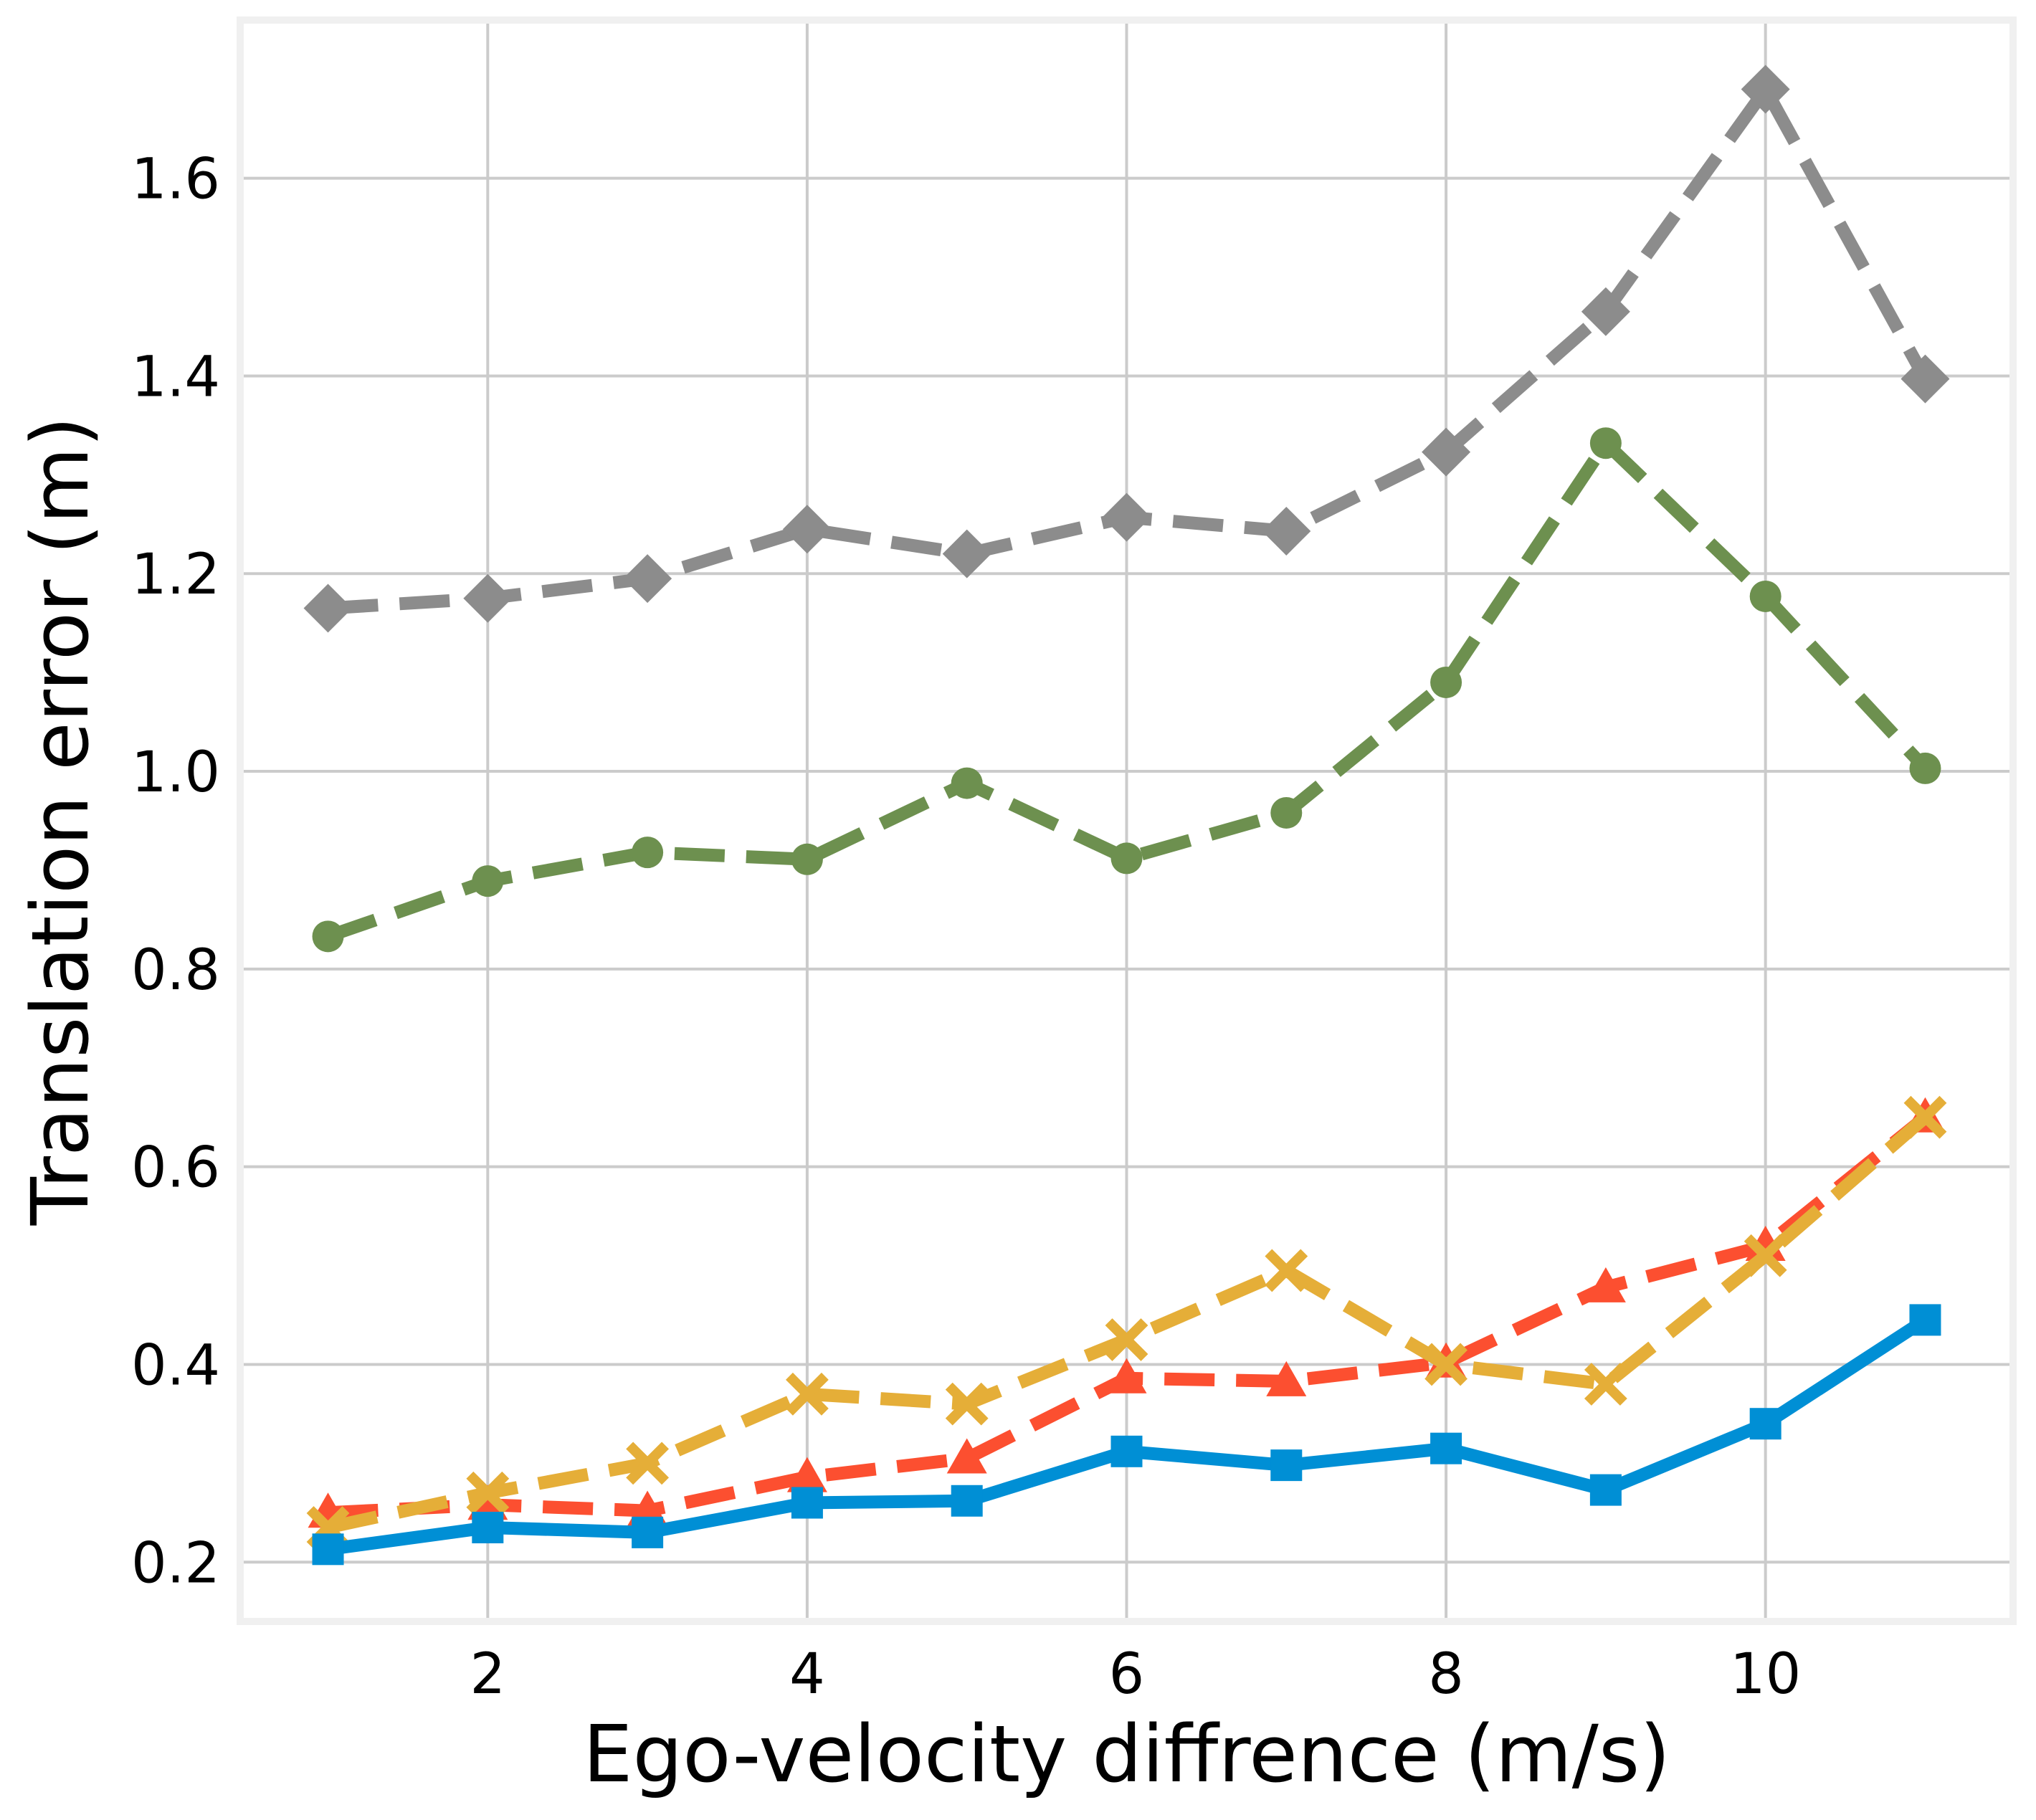  Describe the element at coordinates (1765, 1674) in the screenshot. I see `x-tick-label: 10` at that location.